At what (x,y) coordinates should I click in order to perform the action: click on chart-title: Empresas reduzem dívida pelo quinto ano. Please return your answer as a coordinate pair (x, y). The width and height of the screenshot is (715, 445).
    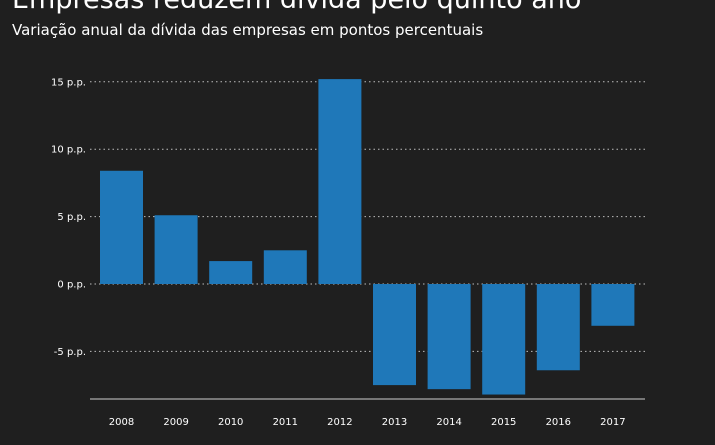
    Looking at the image, I should click on (296, 7).